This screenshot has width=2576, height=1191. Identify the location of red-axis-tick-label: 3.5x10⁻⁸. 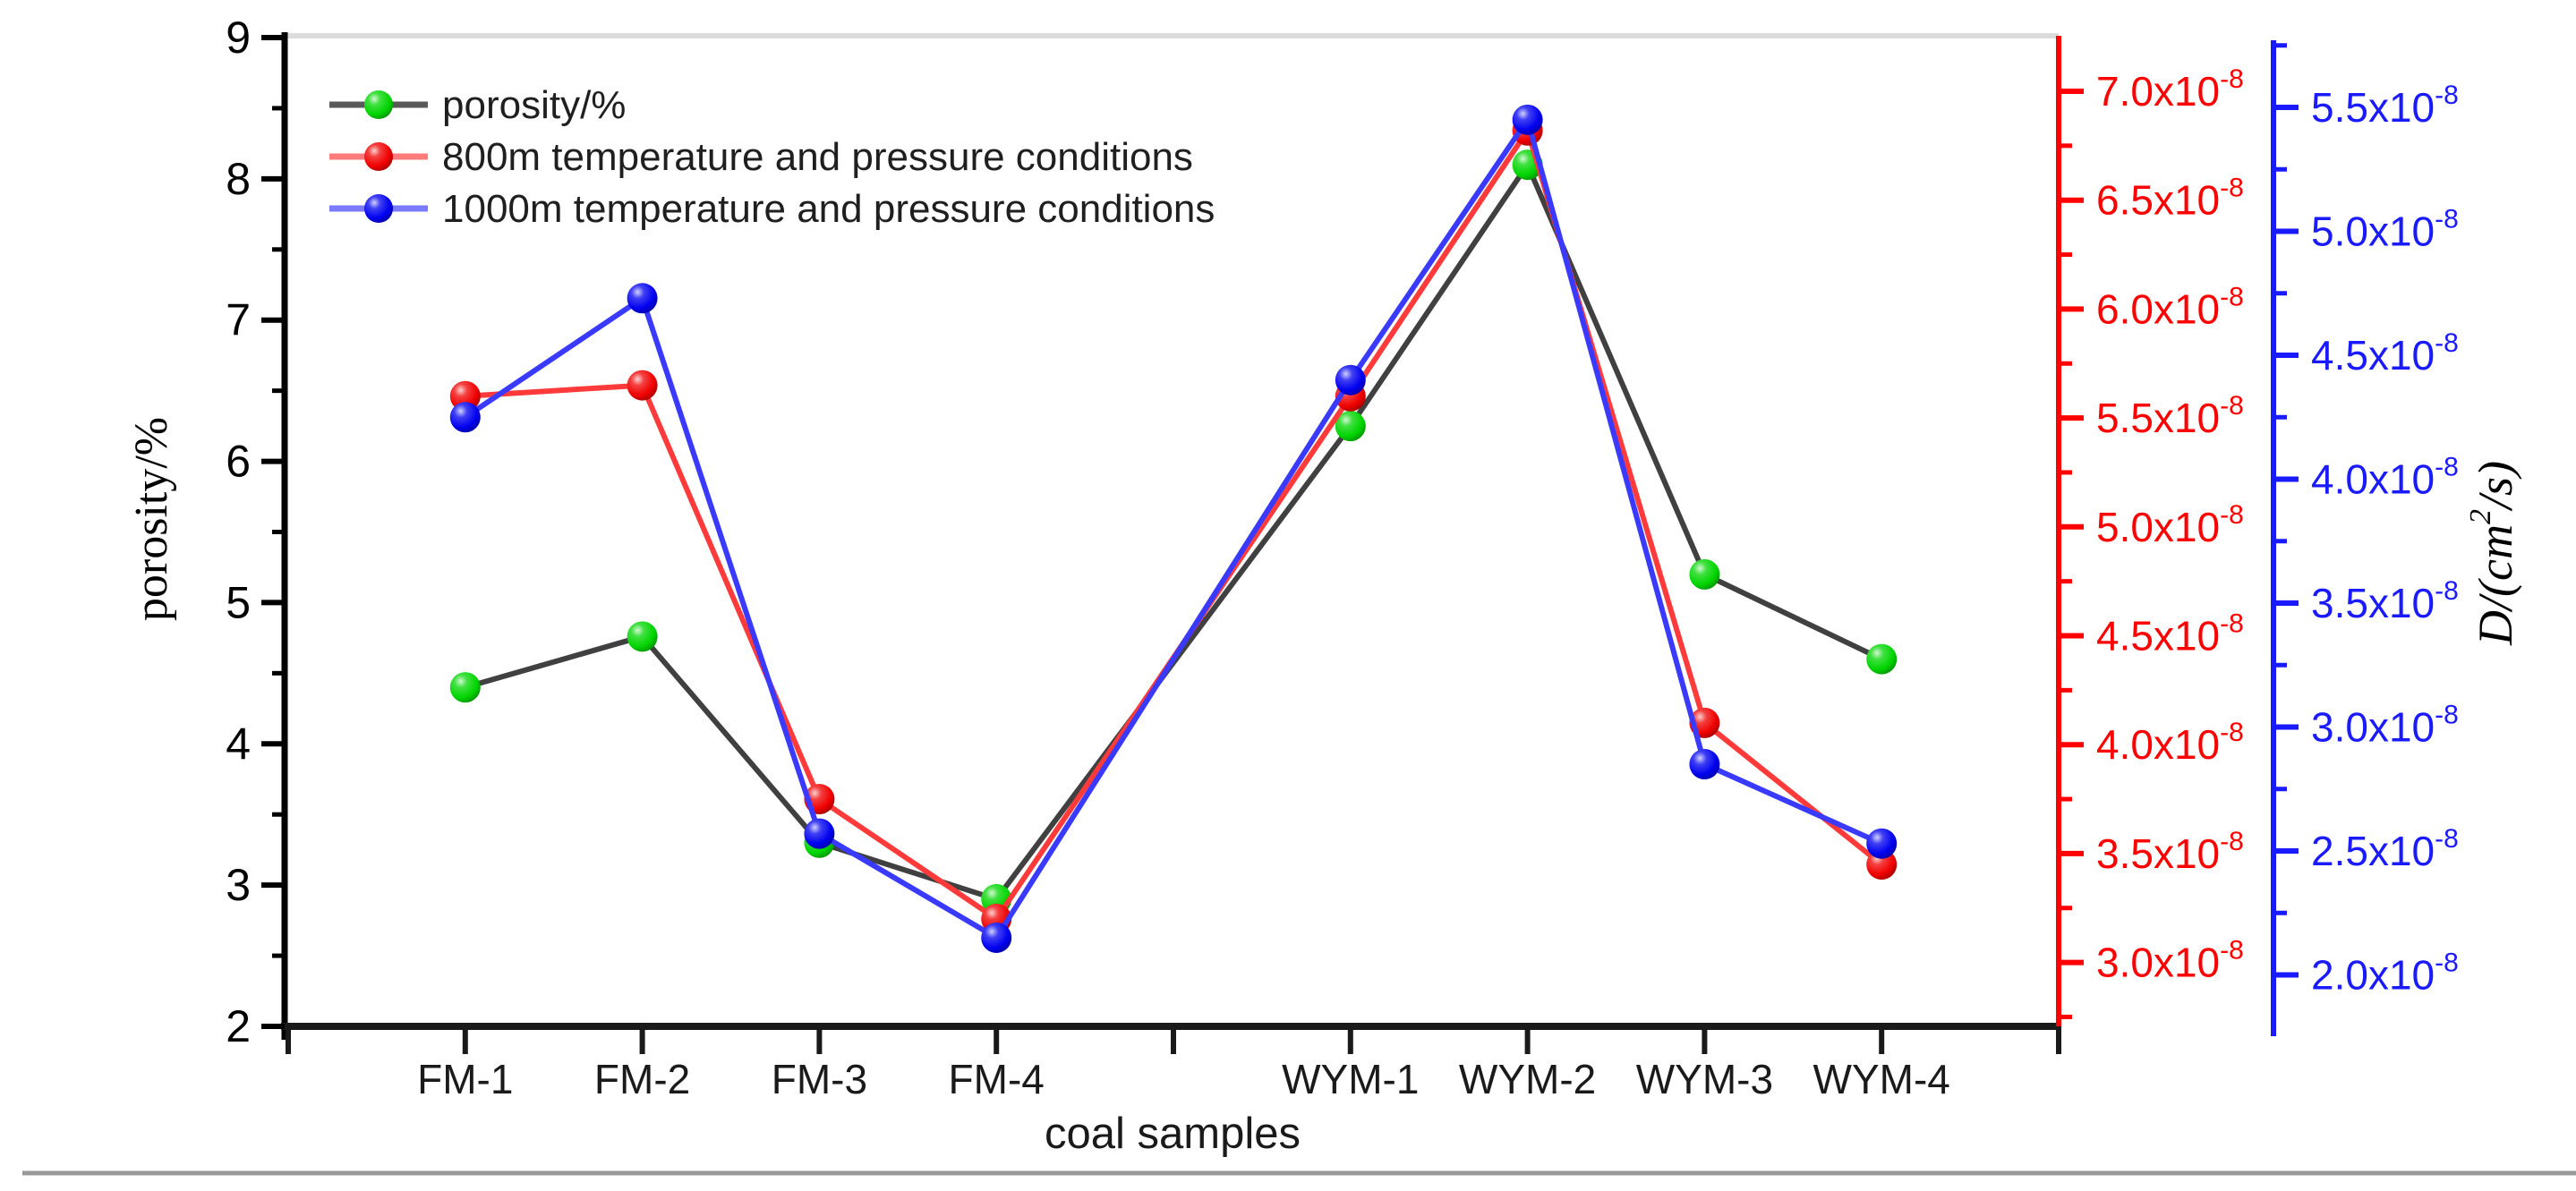
(2170, 852).